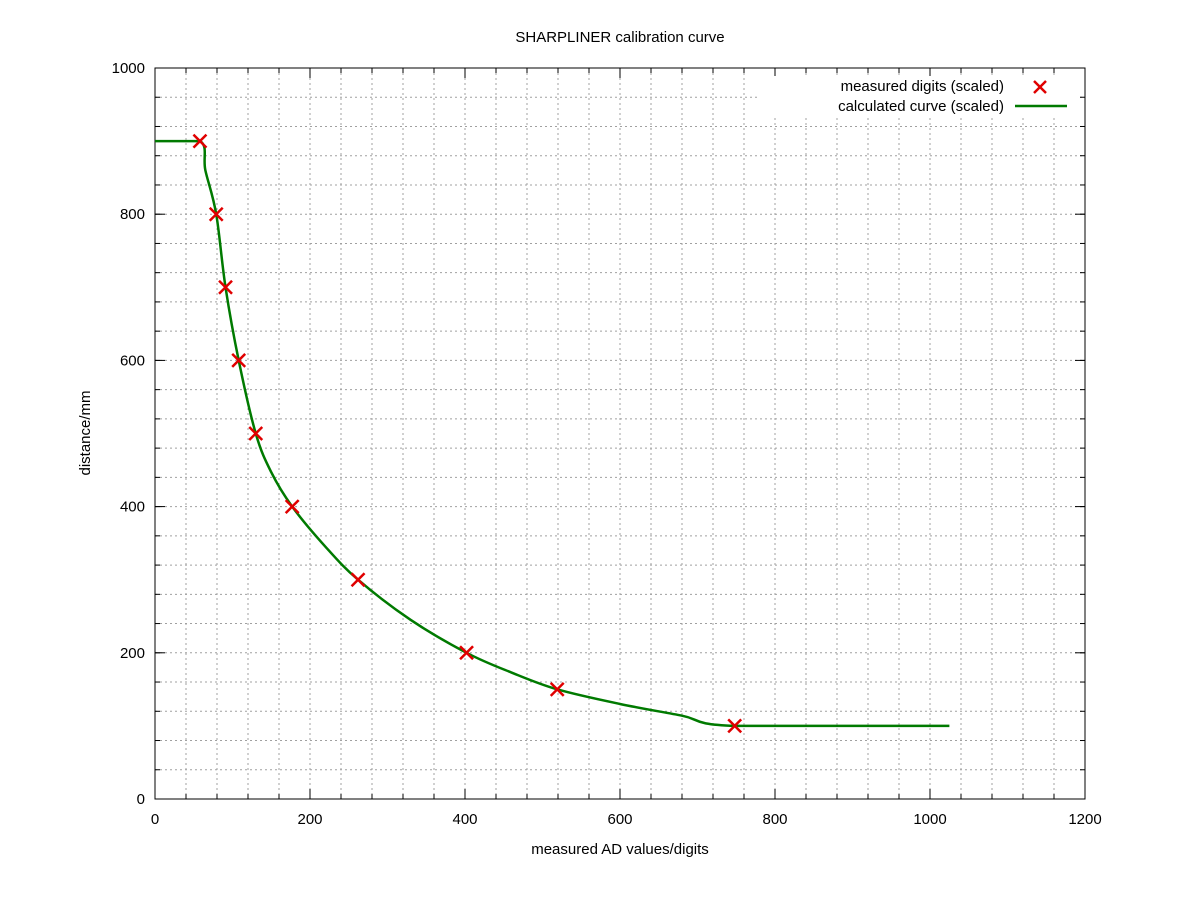 The width and height of the screenshot is (1200, 900). I want to click on x-tick-label: 1000, so click(929, 819).